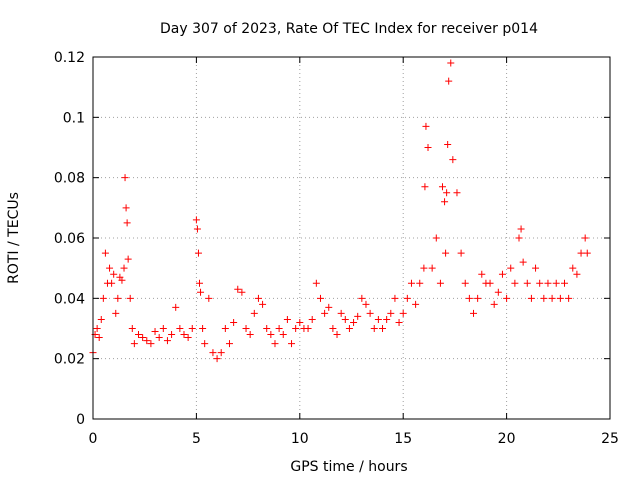 The image size is (640, 480). Describe the element at coordinates (403, 439) in the screenshot. I see `x-tick-label: 15` at that location.